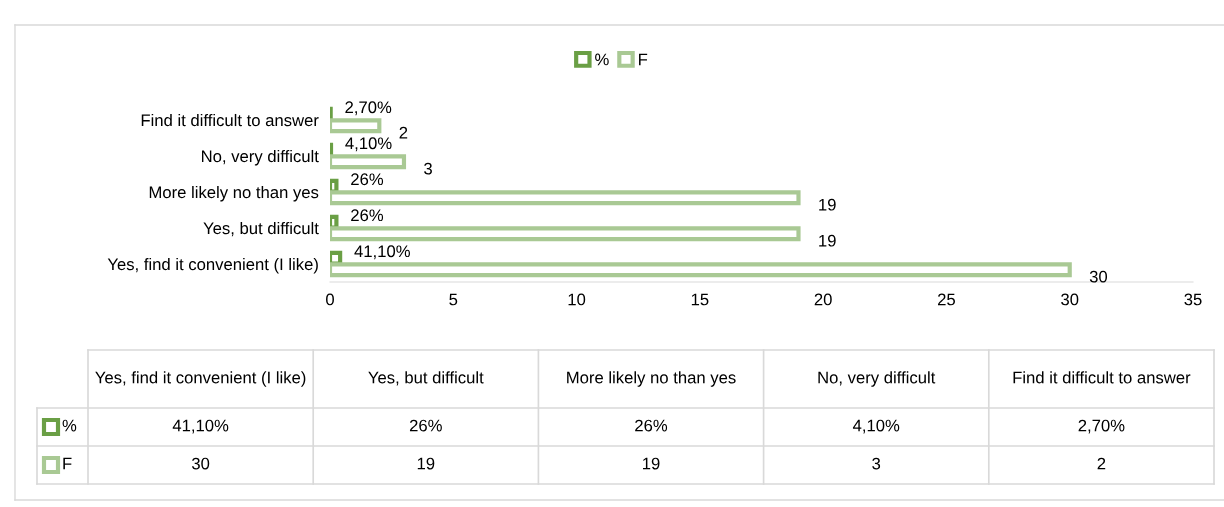 This screenshot has width=1224, height=507. I want to click on y-tick-label: Find it difficult to answer, so click(230, 120).